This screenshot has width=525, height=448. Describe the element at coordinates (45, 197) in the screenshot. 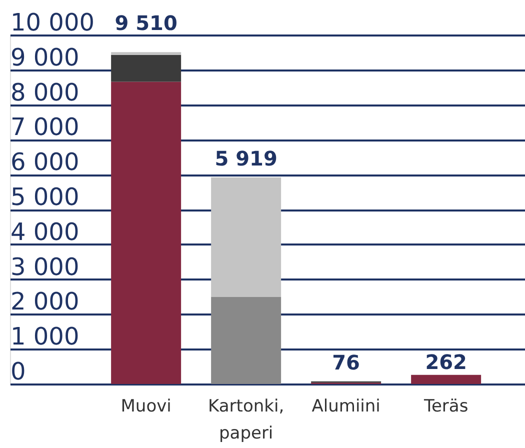

I see `y-tick-label: 5 000` at that location.